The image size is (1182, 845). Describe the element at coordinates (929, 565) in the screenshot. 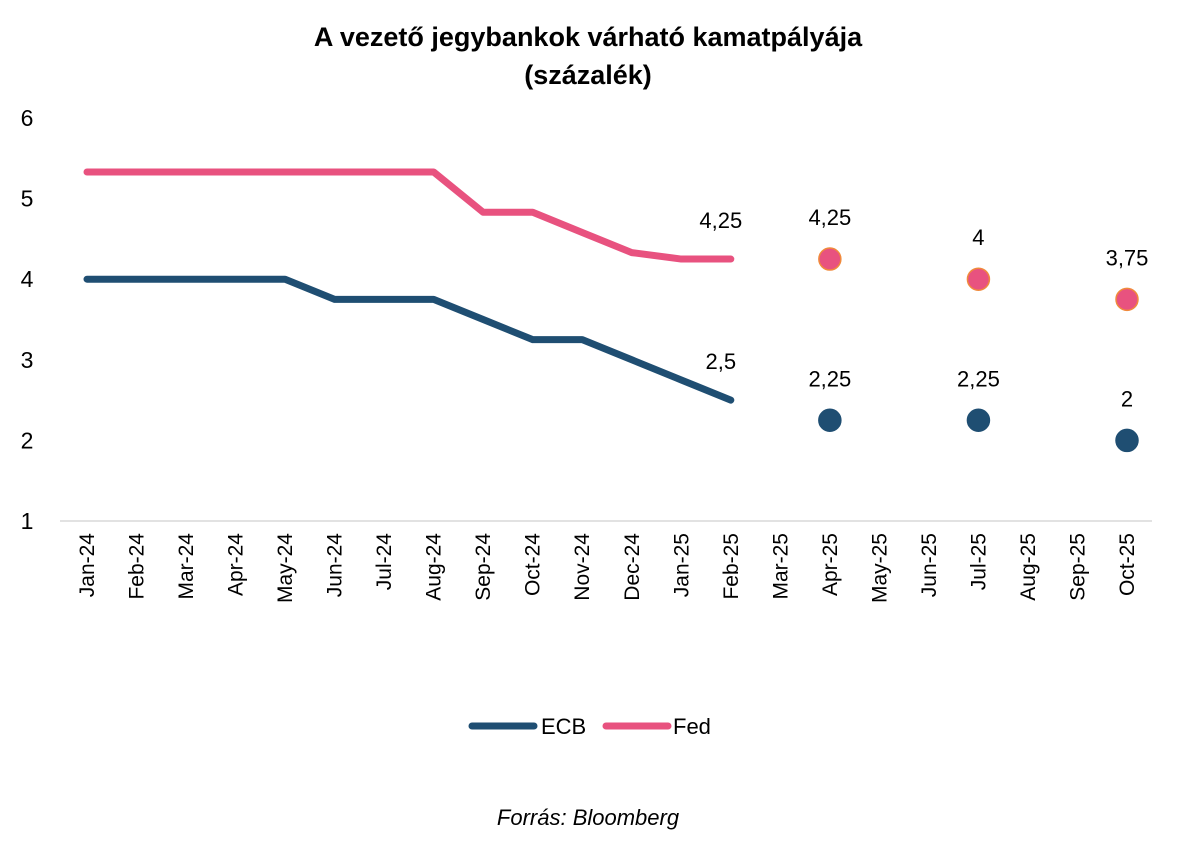

I see `x-tick-label: Jun-25` at that location.